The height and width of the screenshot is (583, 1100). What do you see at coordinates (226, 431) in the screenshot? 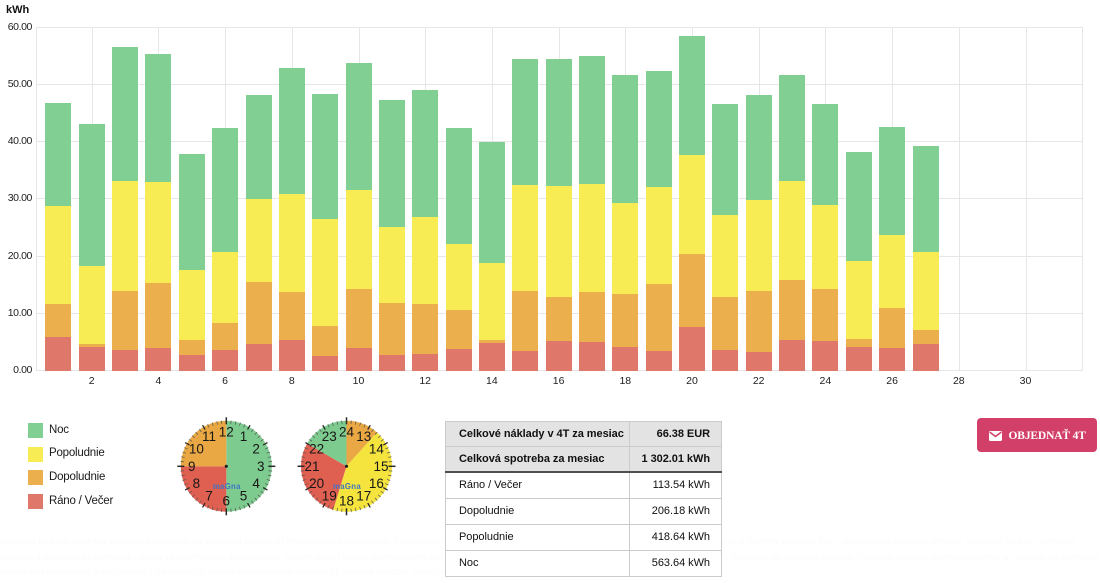
I see `svg-text: 12` at bounding box center [226, 431].